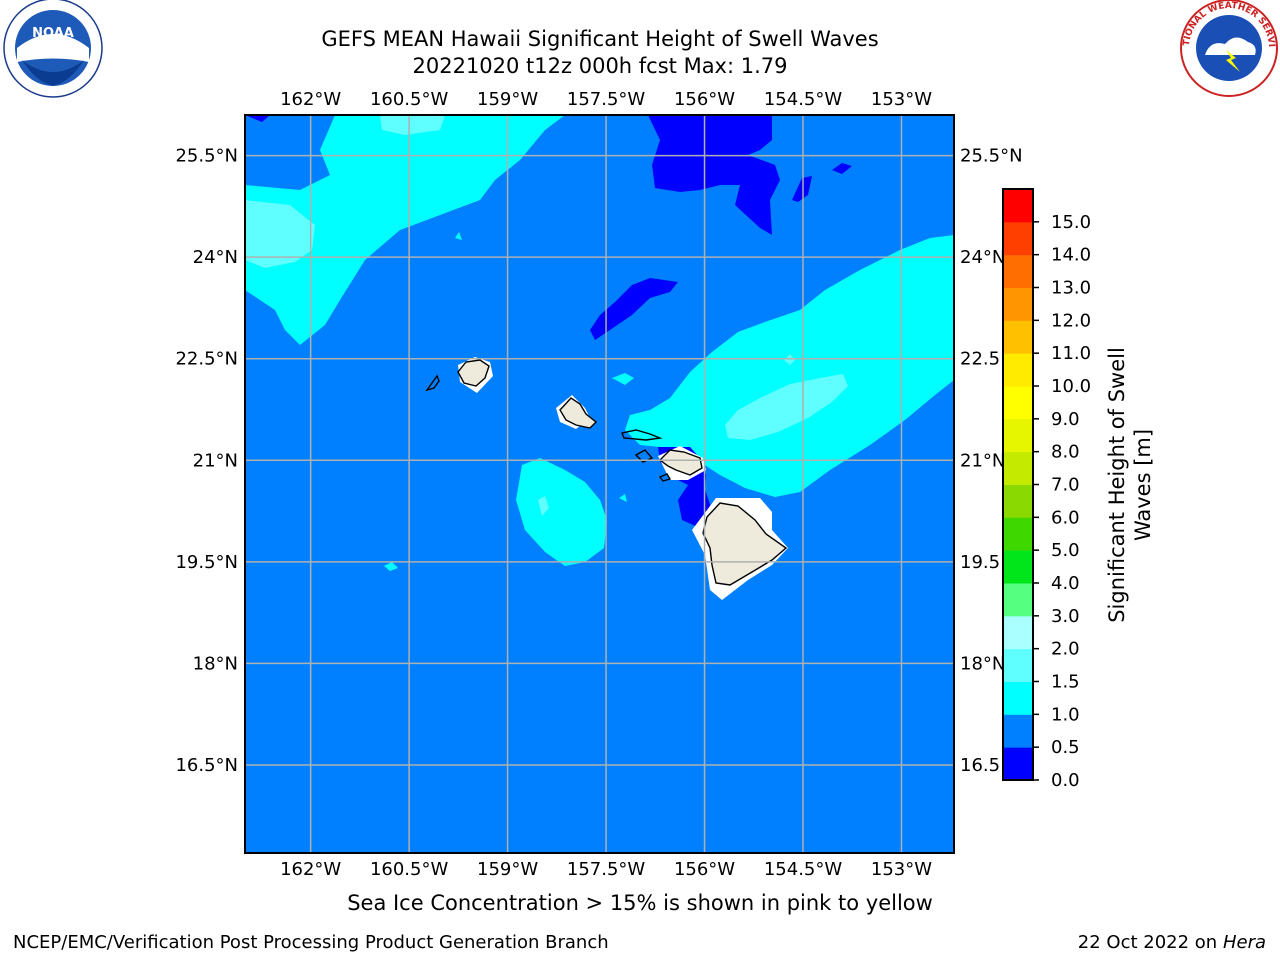 The image size is (1280, 960). What do you see at coordinates (600, 66) in the screenshot?
I see `chart-subtitle: 20221020 t12z 000h fcst Max: 1.79` at bounding box center [600, 66].